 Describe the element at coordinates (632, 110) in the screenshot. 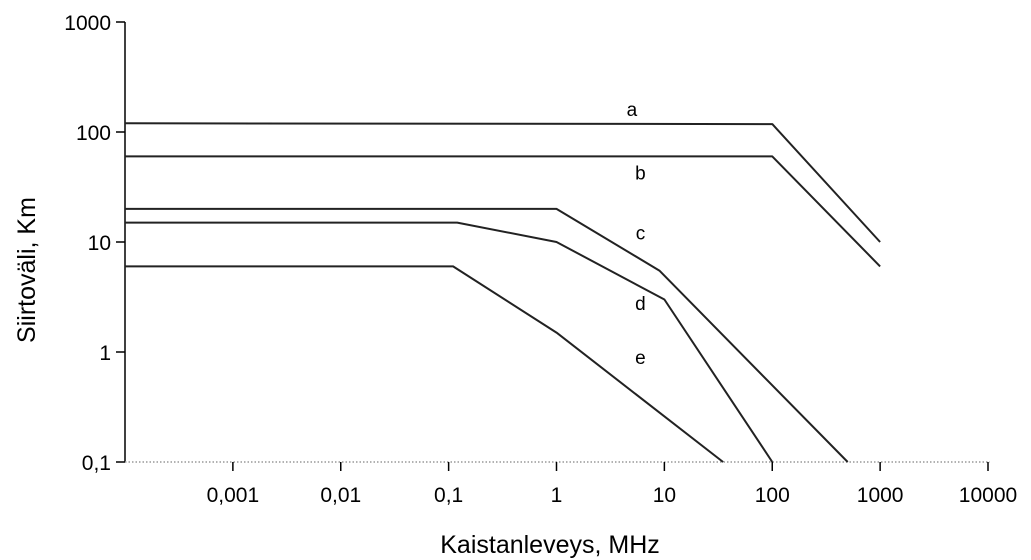

I see `series-label-a: a` at that location.